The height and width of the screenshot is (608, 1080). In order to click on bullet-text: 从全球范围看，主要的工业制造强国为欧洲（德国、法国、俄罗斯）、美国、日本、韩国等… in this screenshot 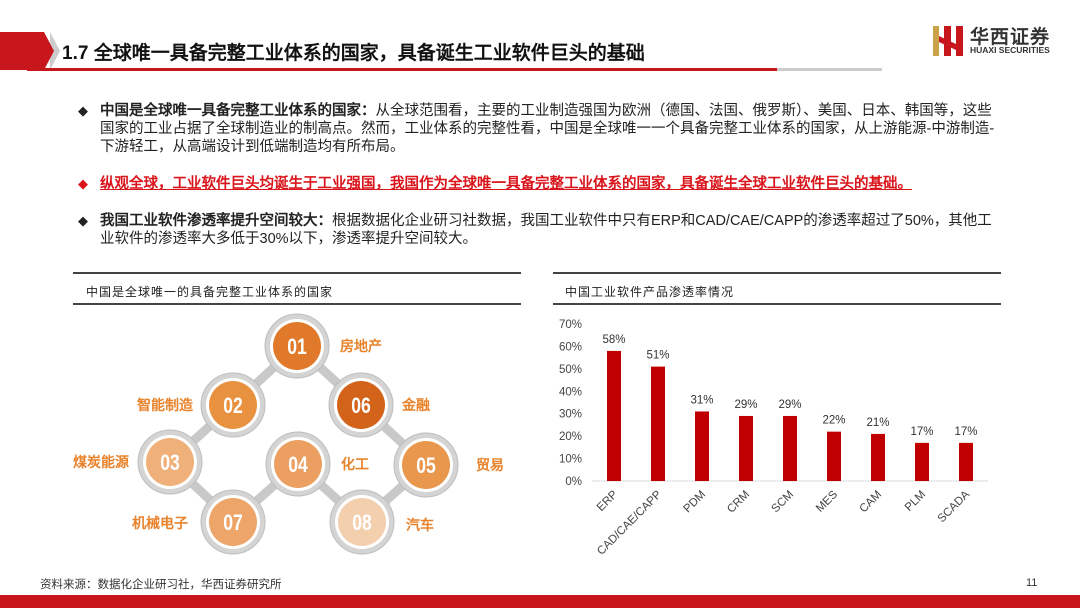, I will do `click(547, 129)`.